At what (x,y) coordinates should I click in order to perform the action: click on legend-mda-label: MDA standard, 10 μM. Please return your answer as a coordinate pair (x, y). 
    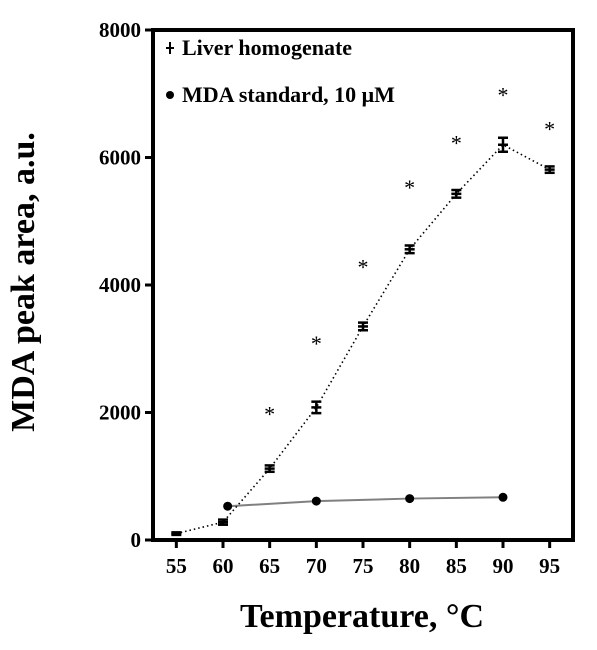
    Looking at the image, I should click on (288, 94).